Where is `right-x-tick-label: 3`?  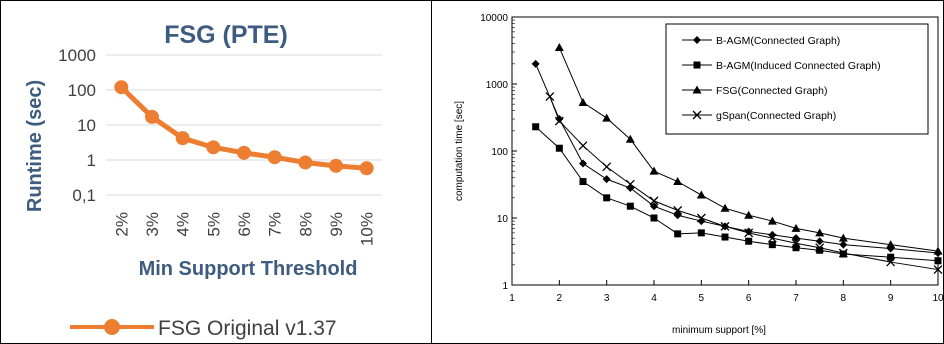
right-x-tick-label: 3 is located at coordinates (607, 298).